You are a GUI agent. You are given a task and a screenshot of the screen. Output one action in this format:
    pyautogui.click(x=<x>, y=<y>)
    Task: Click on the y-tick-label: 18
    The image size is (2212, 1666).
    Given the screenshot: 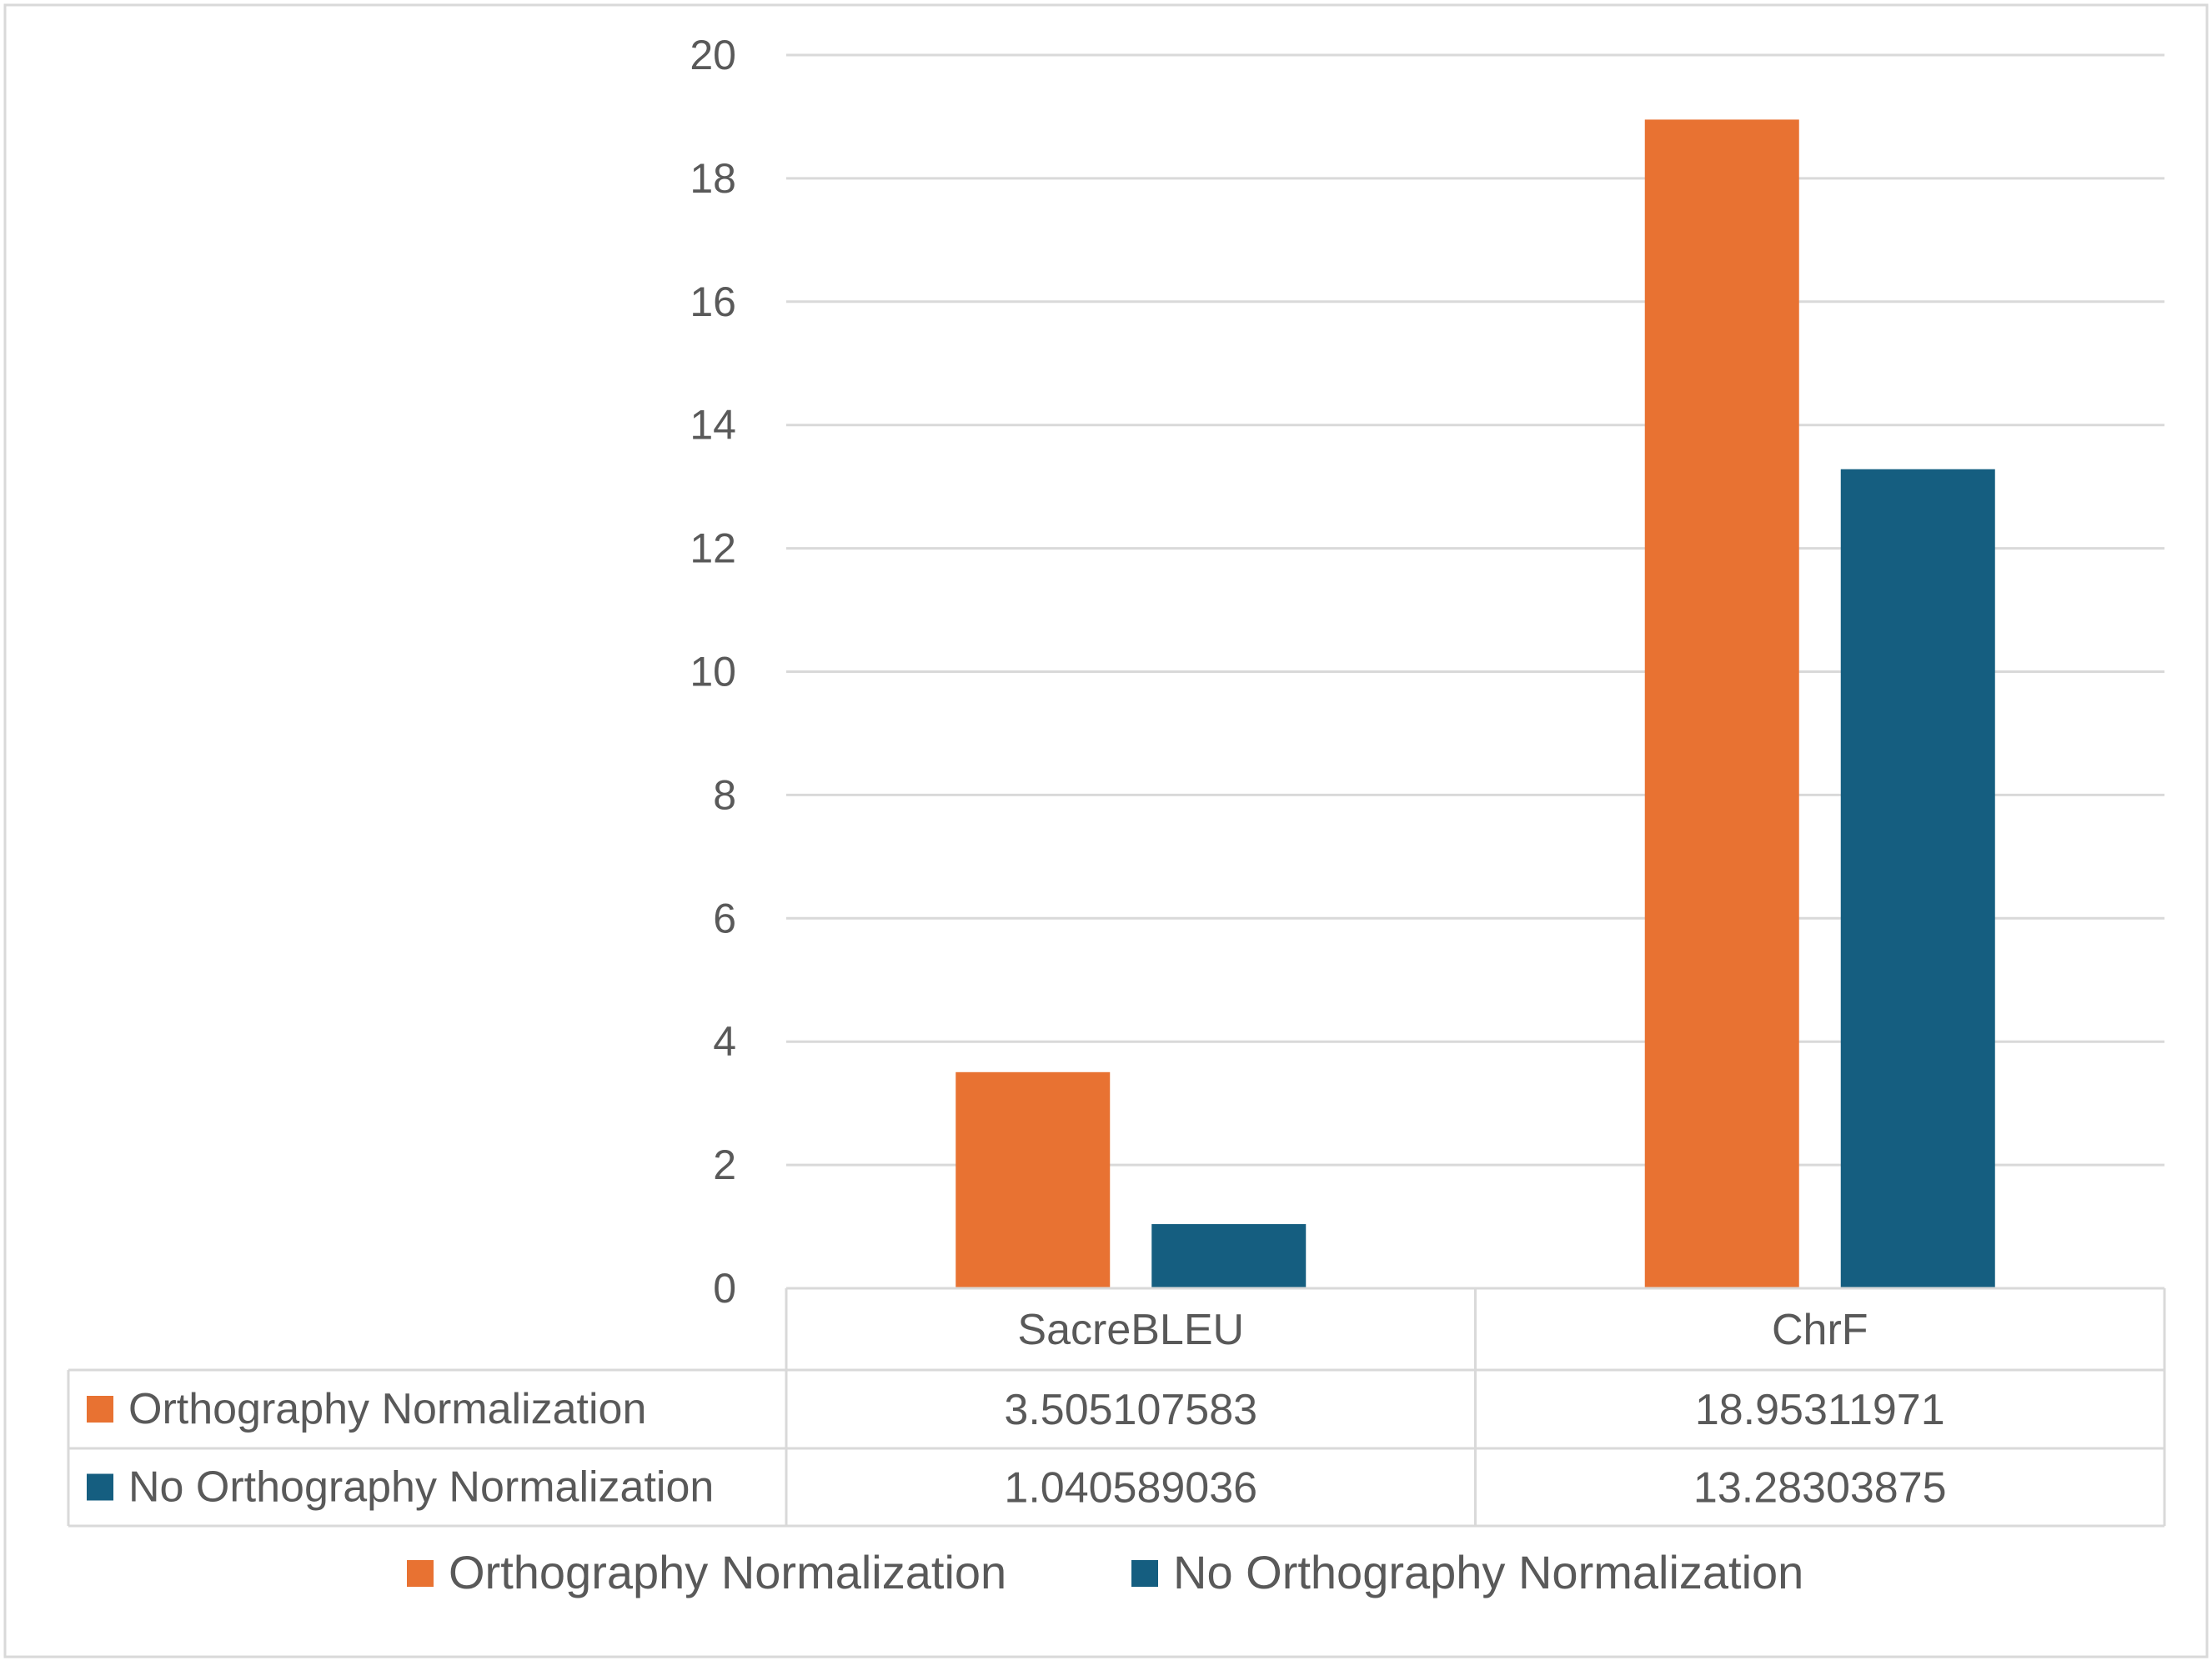 What is the action you would take?
    pyautogui.click(x=713, y=178)
    